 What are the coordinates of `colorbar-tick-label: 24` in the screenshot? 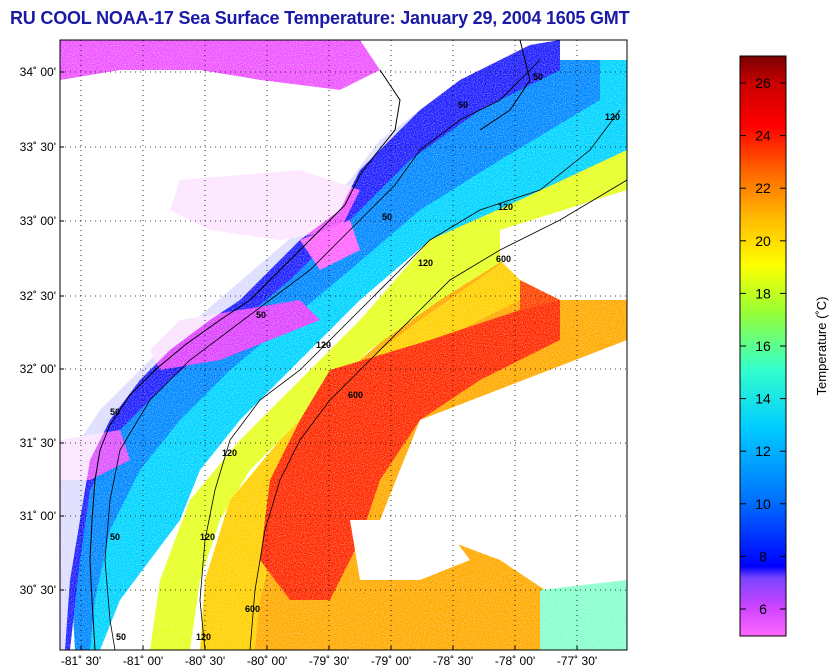 It's located at (763, 136).